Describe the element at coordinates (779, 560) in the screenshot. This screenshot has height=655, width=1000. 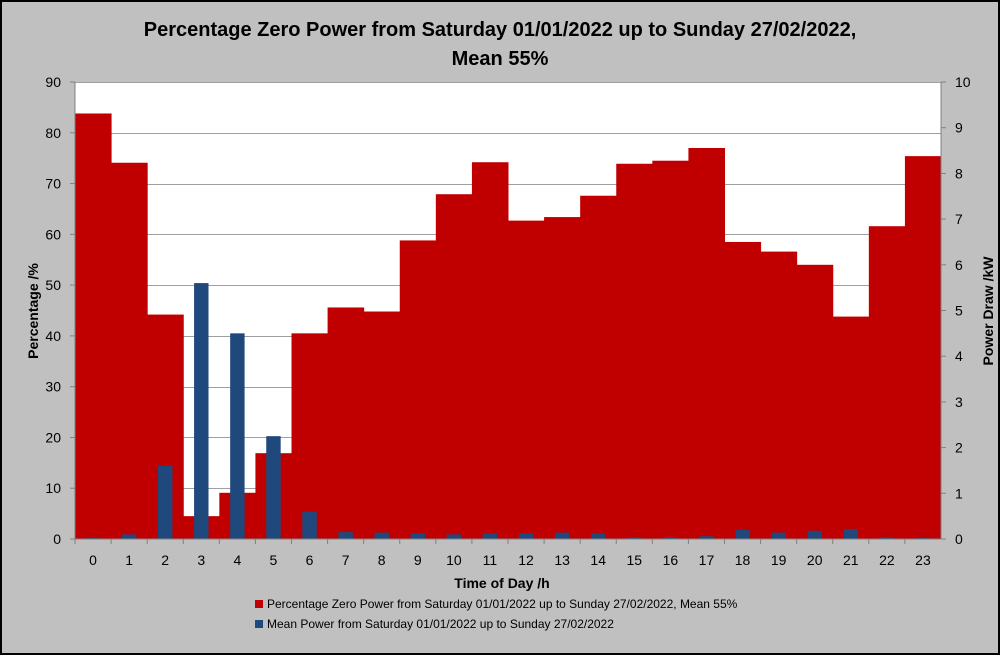
I see `x-tick-label: 19` at that location.